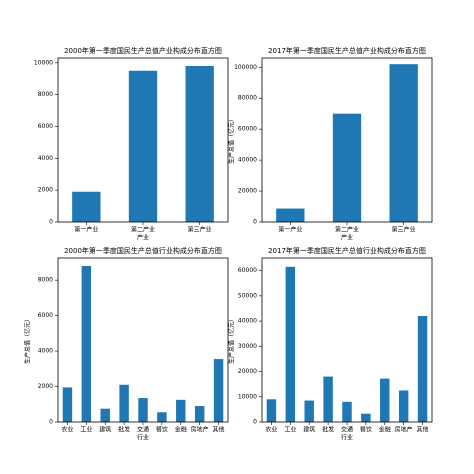 Image resolution: width=474 pixels, height=474 pixels. What do you see at coordinates (143, 50) in the screenshot?
I see `chart-title: 2000年第一季度国民生产总值产业构成分布直方图` at bounding box center [143, 50].